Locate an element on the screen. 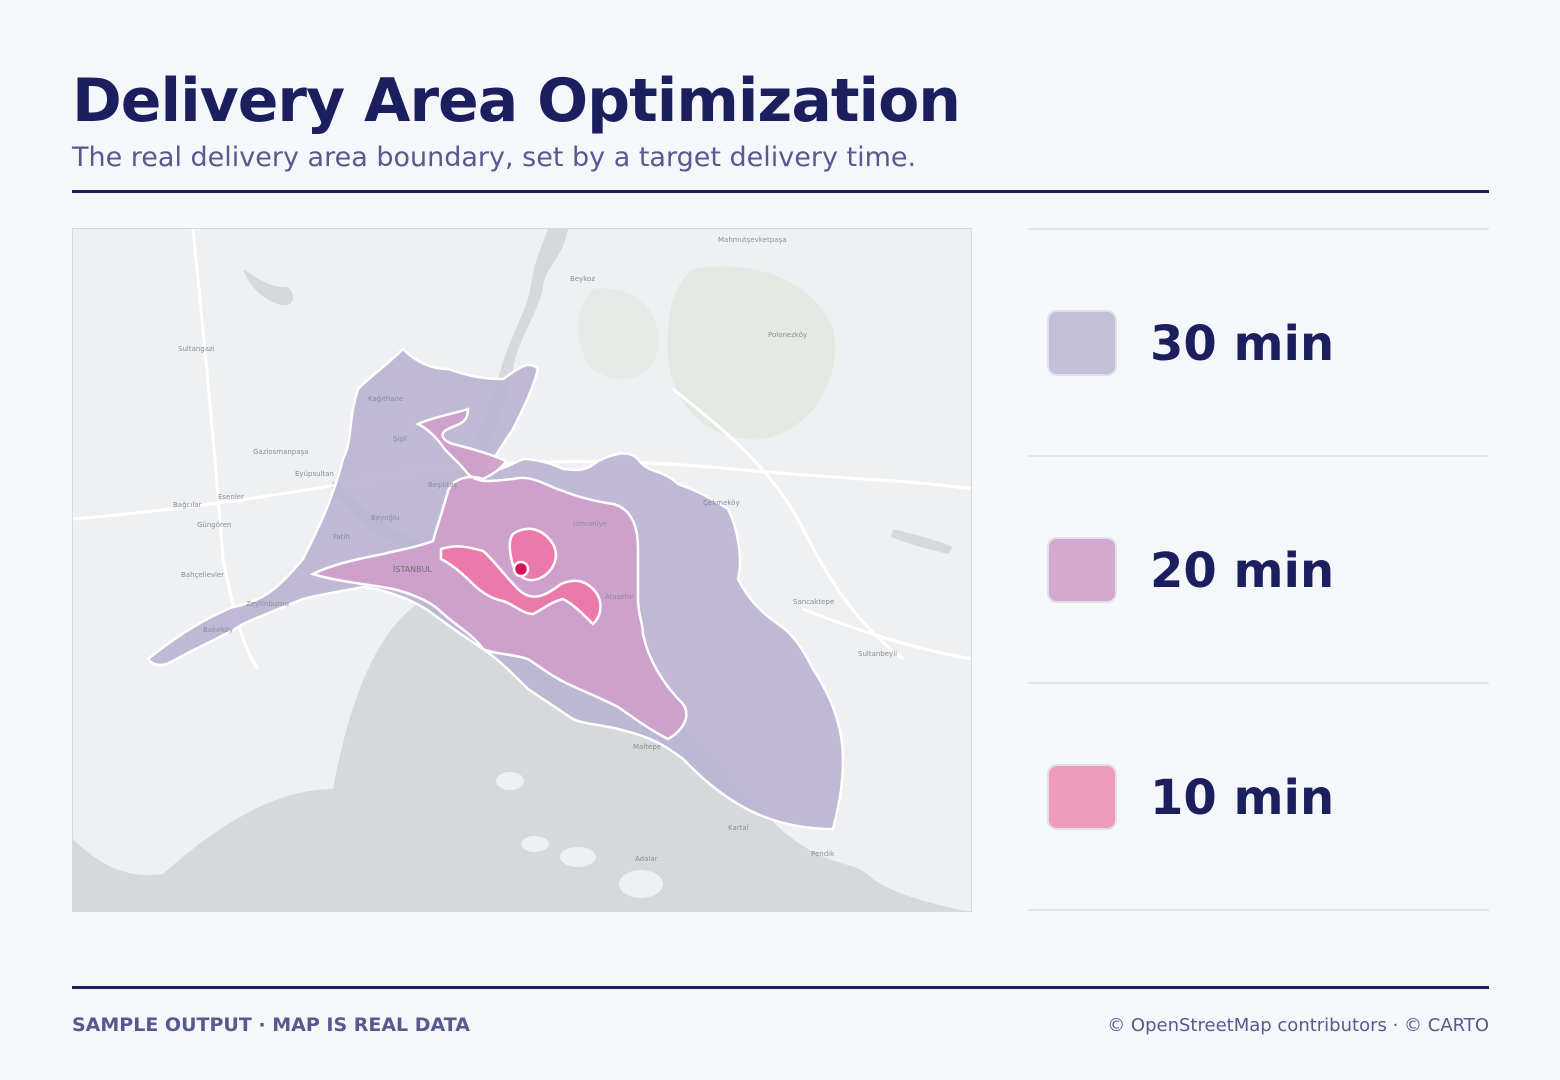 The width and height of the screenshot is (1560, 1080). map-city-label: İSTANBUL is located at coordinates (413, 569).